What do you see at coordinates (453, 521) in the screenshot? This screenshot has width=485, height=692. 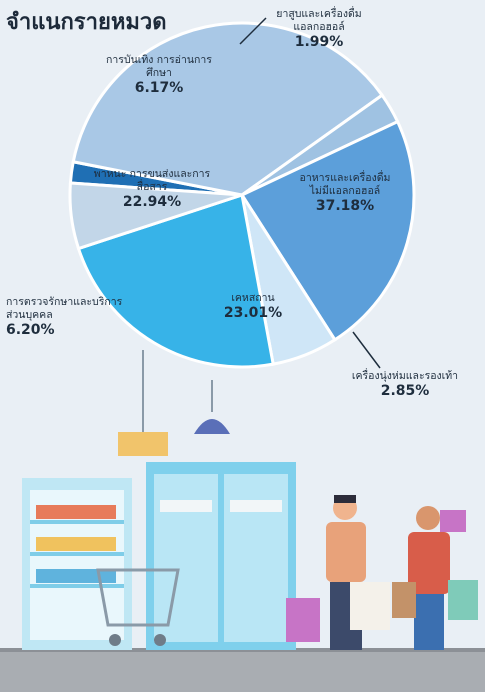 I see `gift-box` at bounding box center [453, 521].